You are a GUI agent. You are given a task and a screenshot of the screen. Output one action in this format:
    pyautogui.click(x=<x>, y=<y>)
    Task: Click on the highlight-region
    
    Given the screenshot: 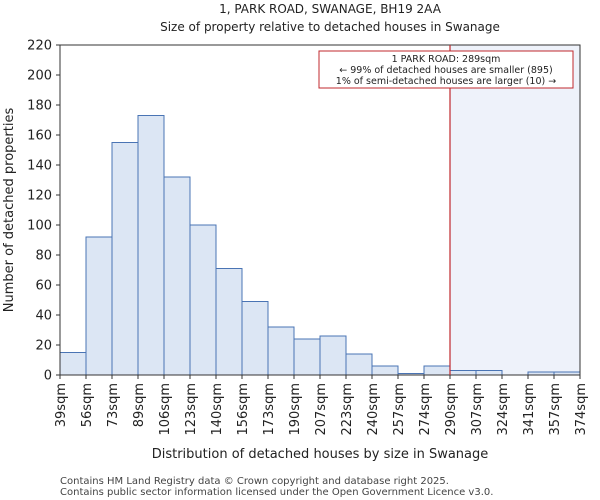 What is the action you would take?
    pyautogui.click(x=515, y=210)
    